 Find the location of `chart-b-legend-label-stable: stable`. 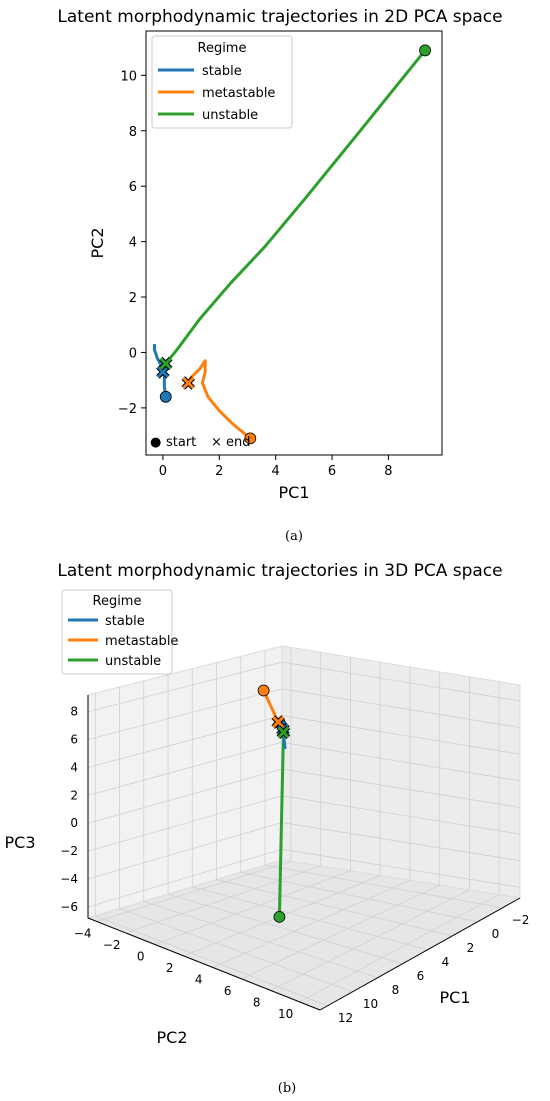

chart-b-legend-label-stable: stable is located at coordinates (125, 621).